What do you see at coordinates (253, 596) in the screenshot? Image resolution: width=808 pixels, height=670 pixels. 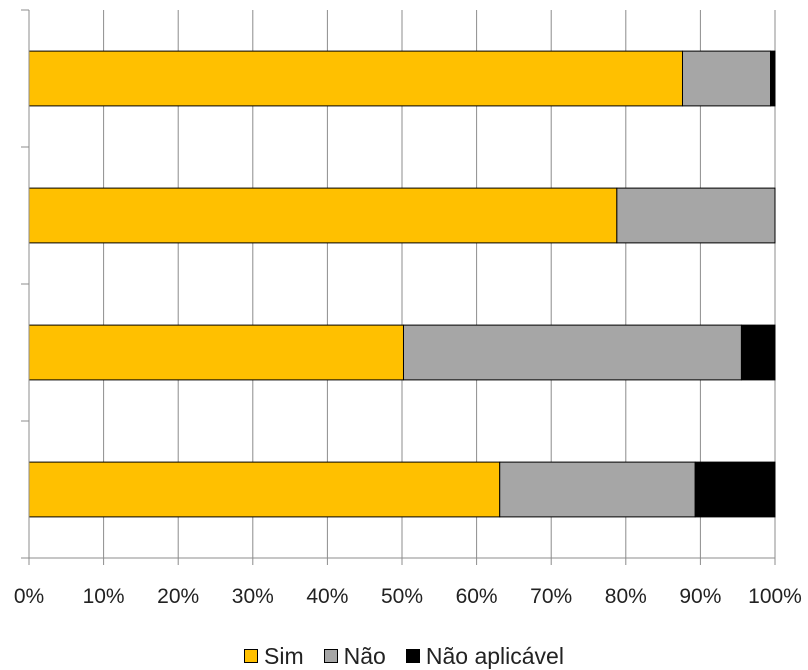 I see `x-tick-label: 30%` at bounding box center [253, 596].